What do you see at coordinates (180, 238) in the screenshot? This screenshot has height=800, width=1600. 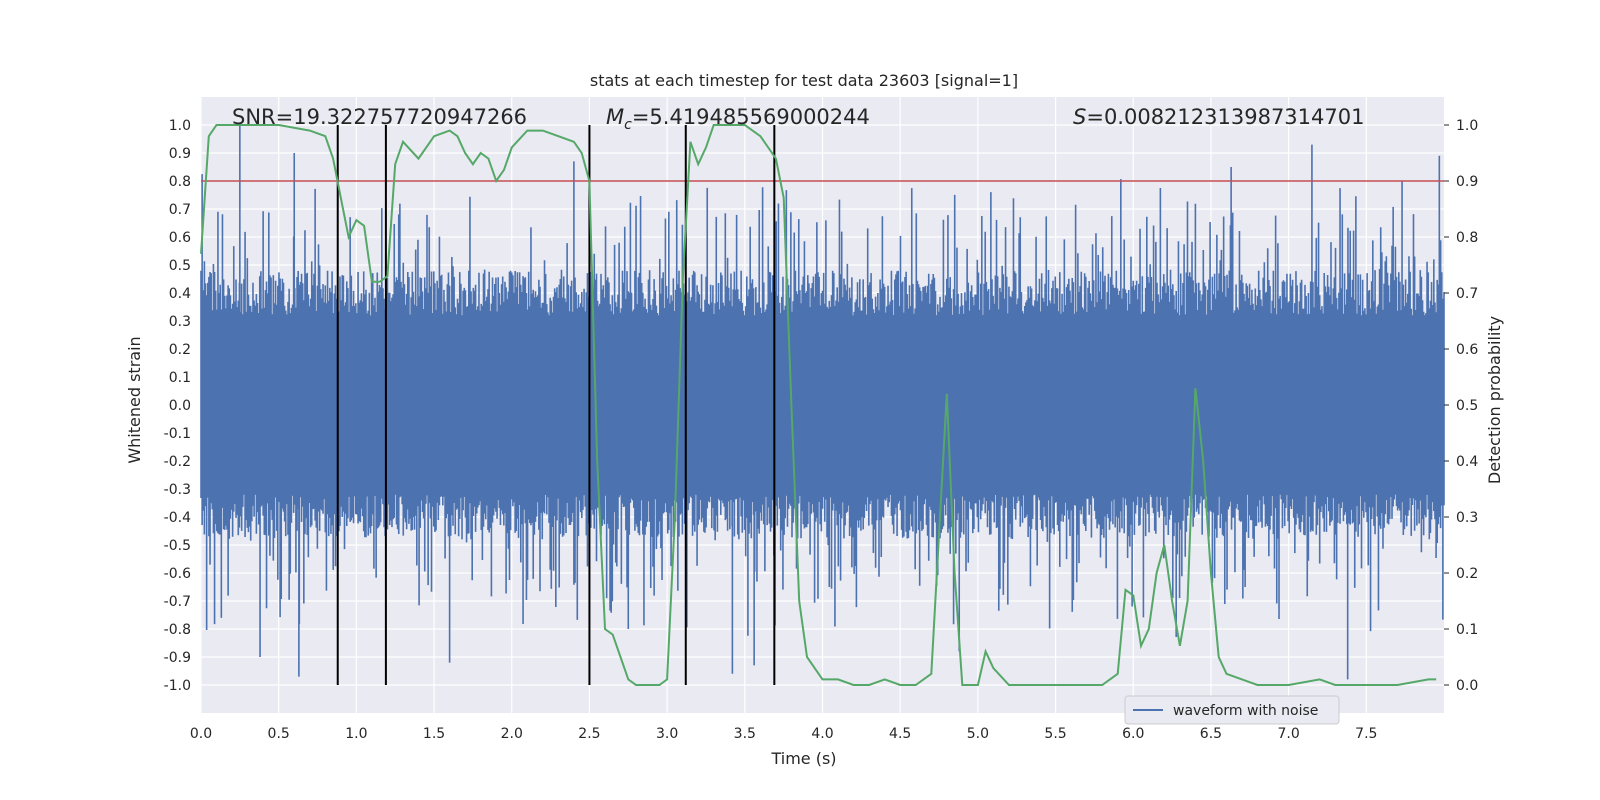 I see `y-left-tick-label: 0.6` at bounding box center [180, 238].